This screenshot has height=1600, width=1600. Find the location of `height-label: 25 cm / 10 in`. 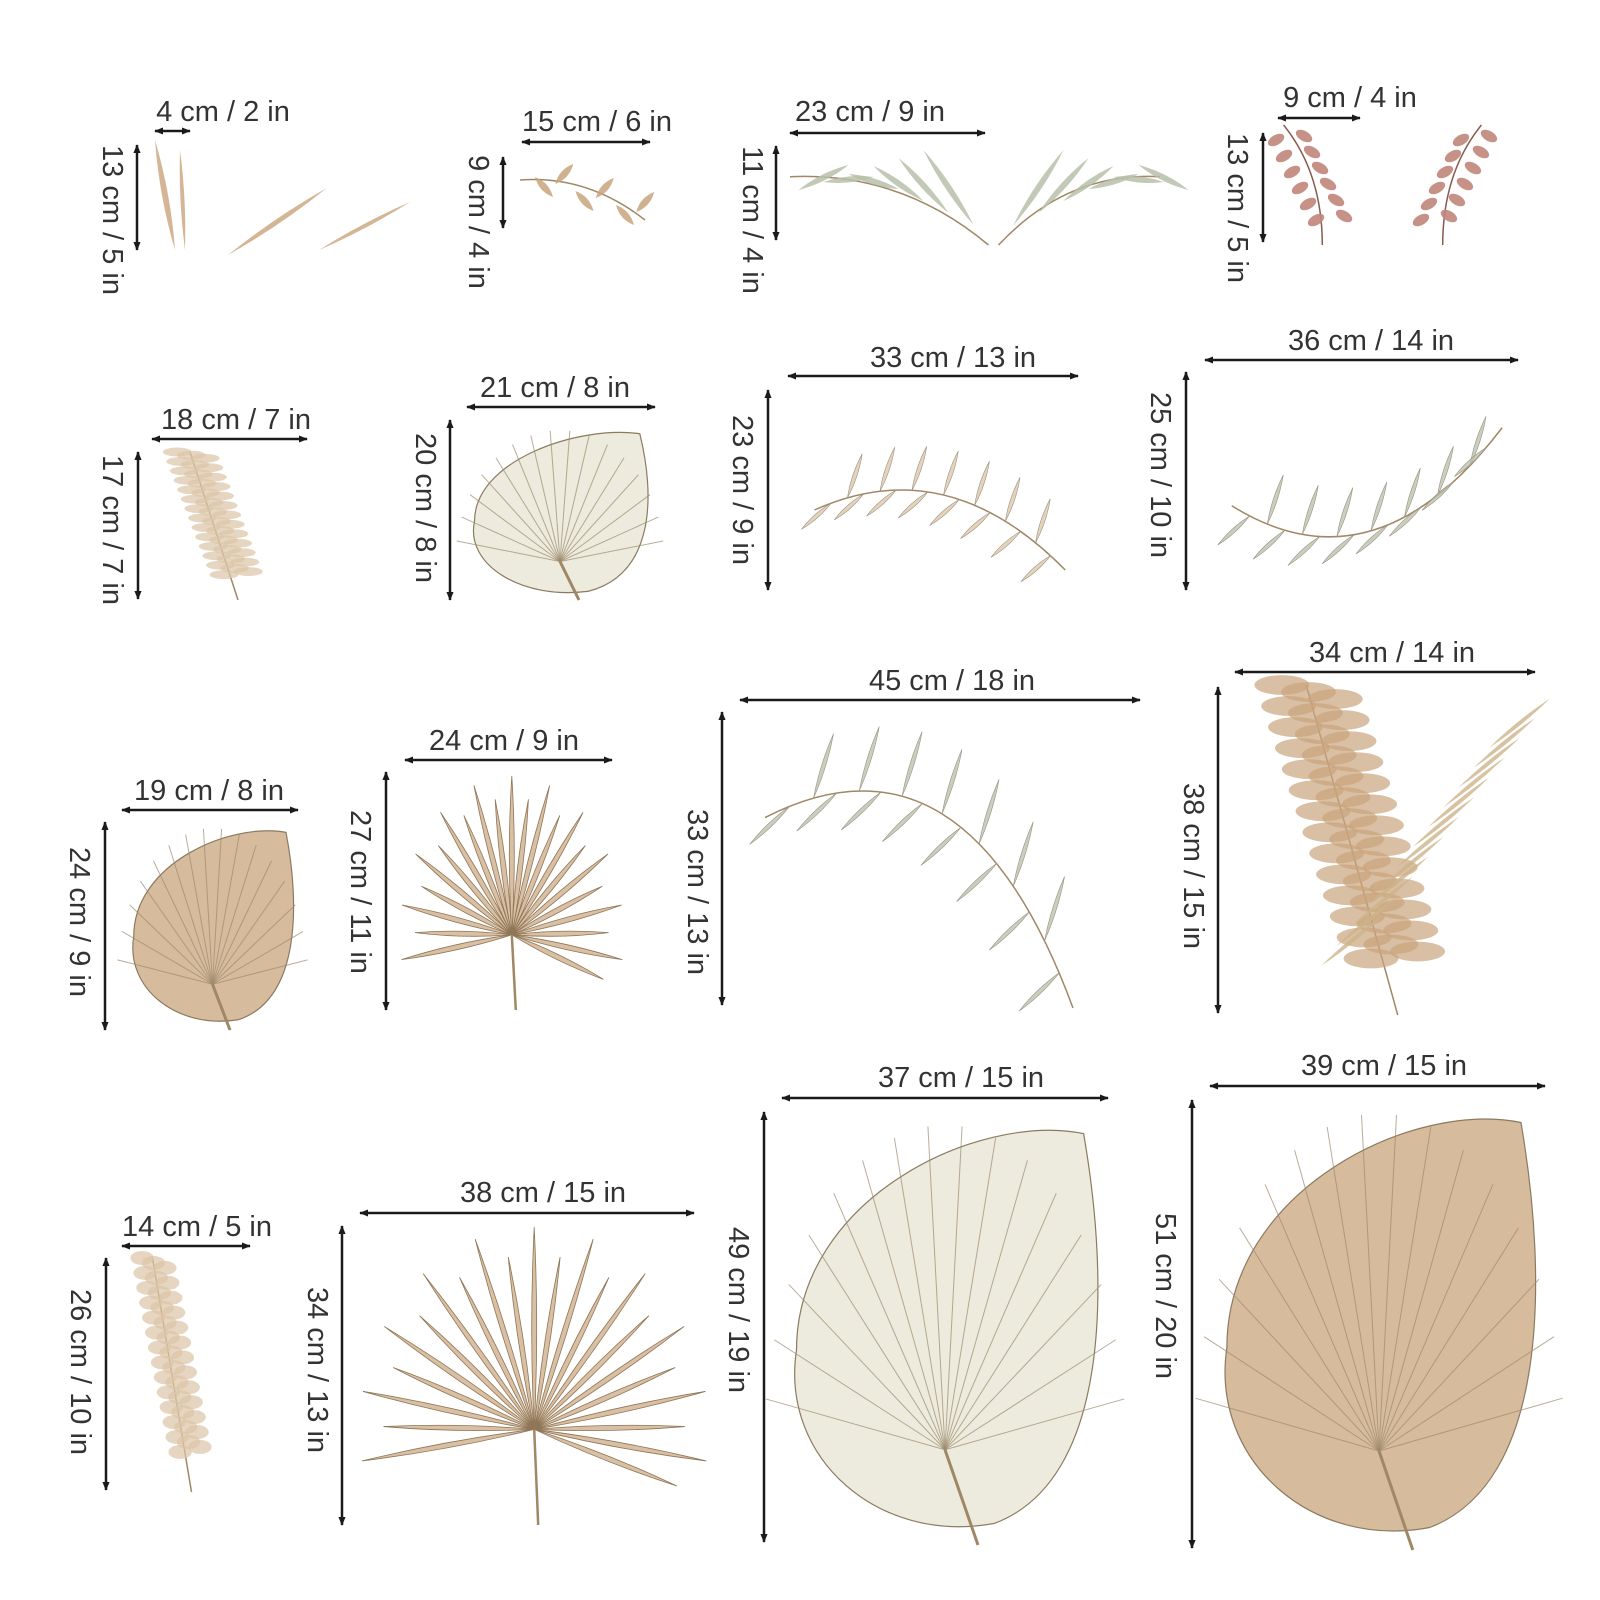

height-label: 25 cm / 10 in is located at coordinates (1160, 475).